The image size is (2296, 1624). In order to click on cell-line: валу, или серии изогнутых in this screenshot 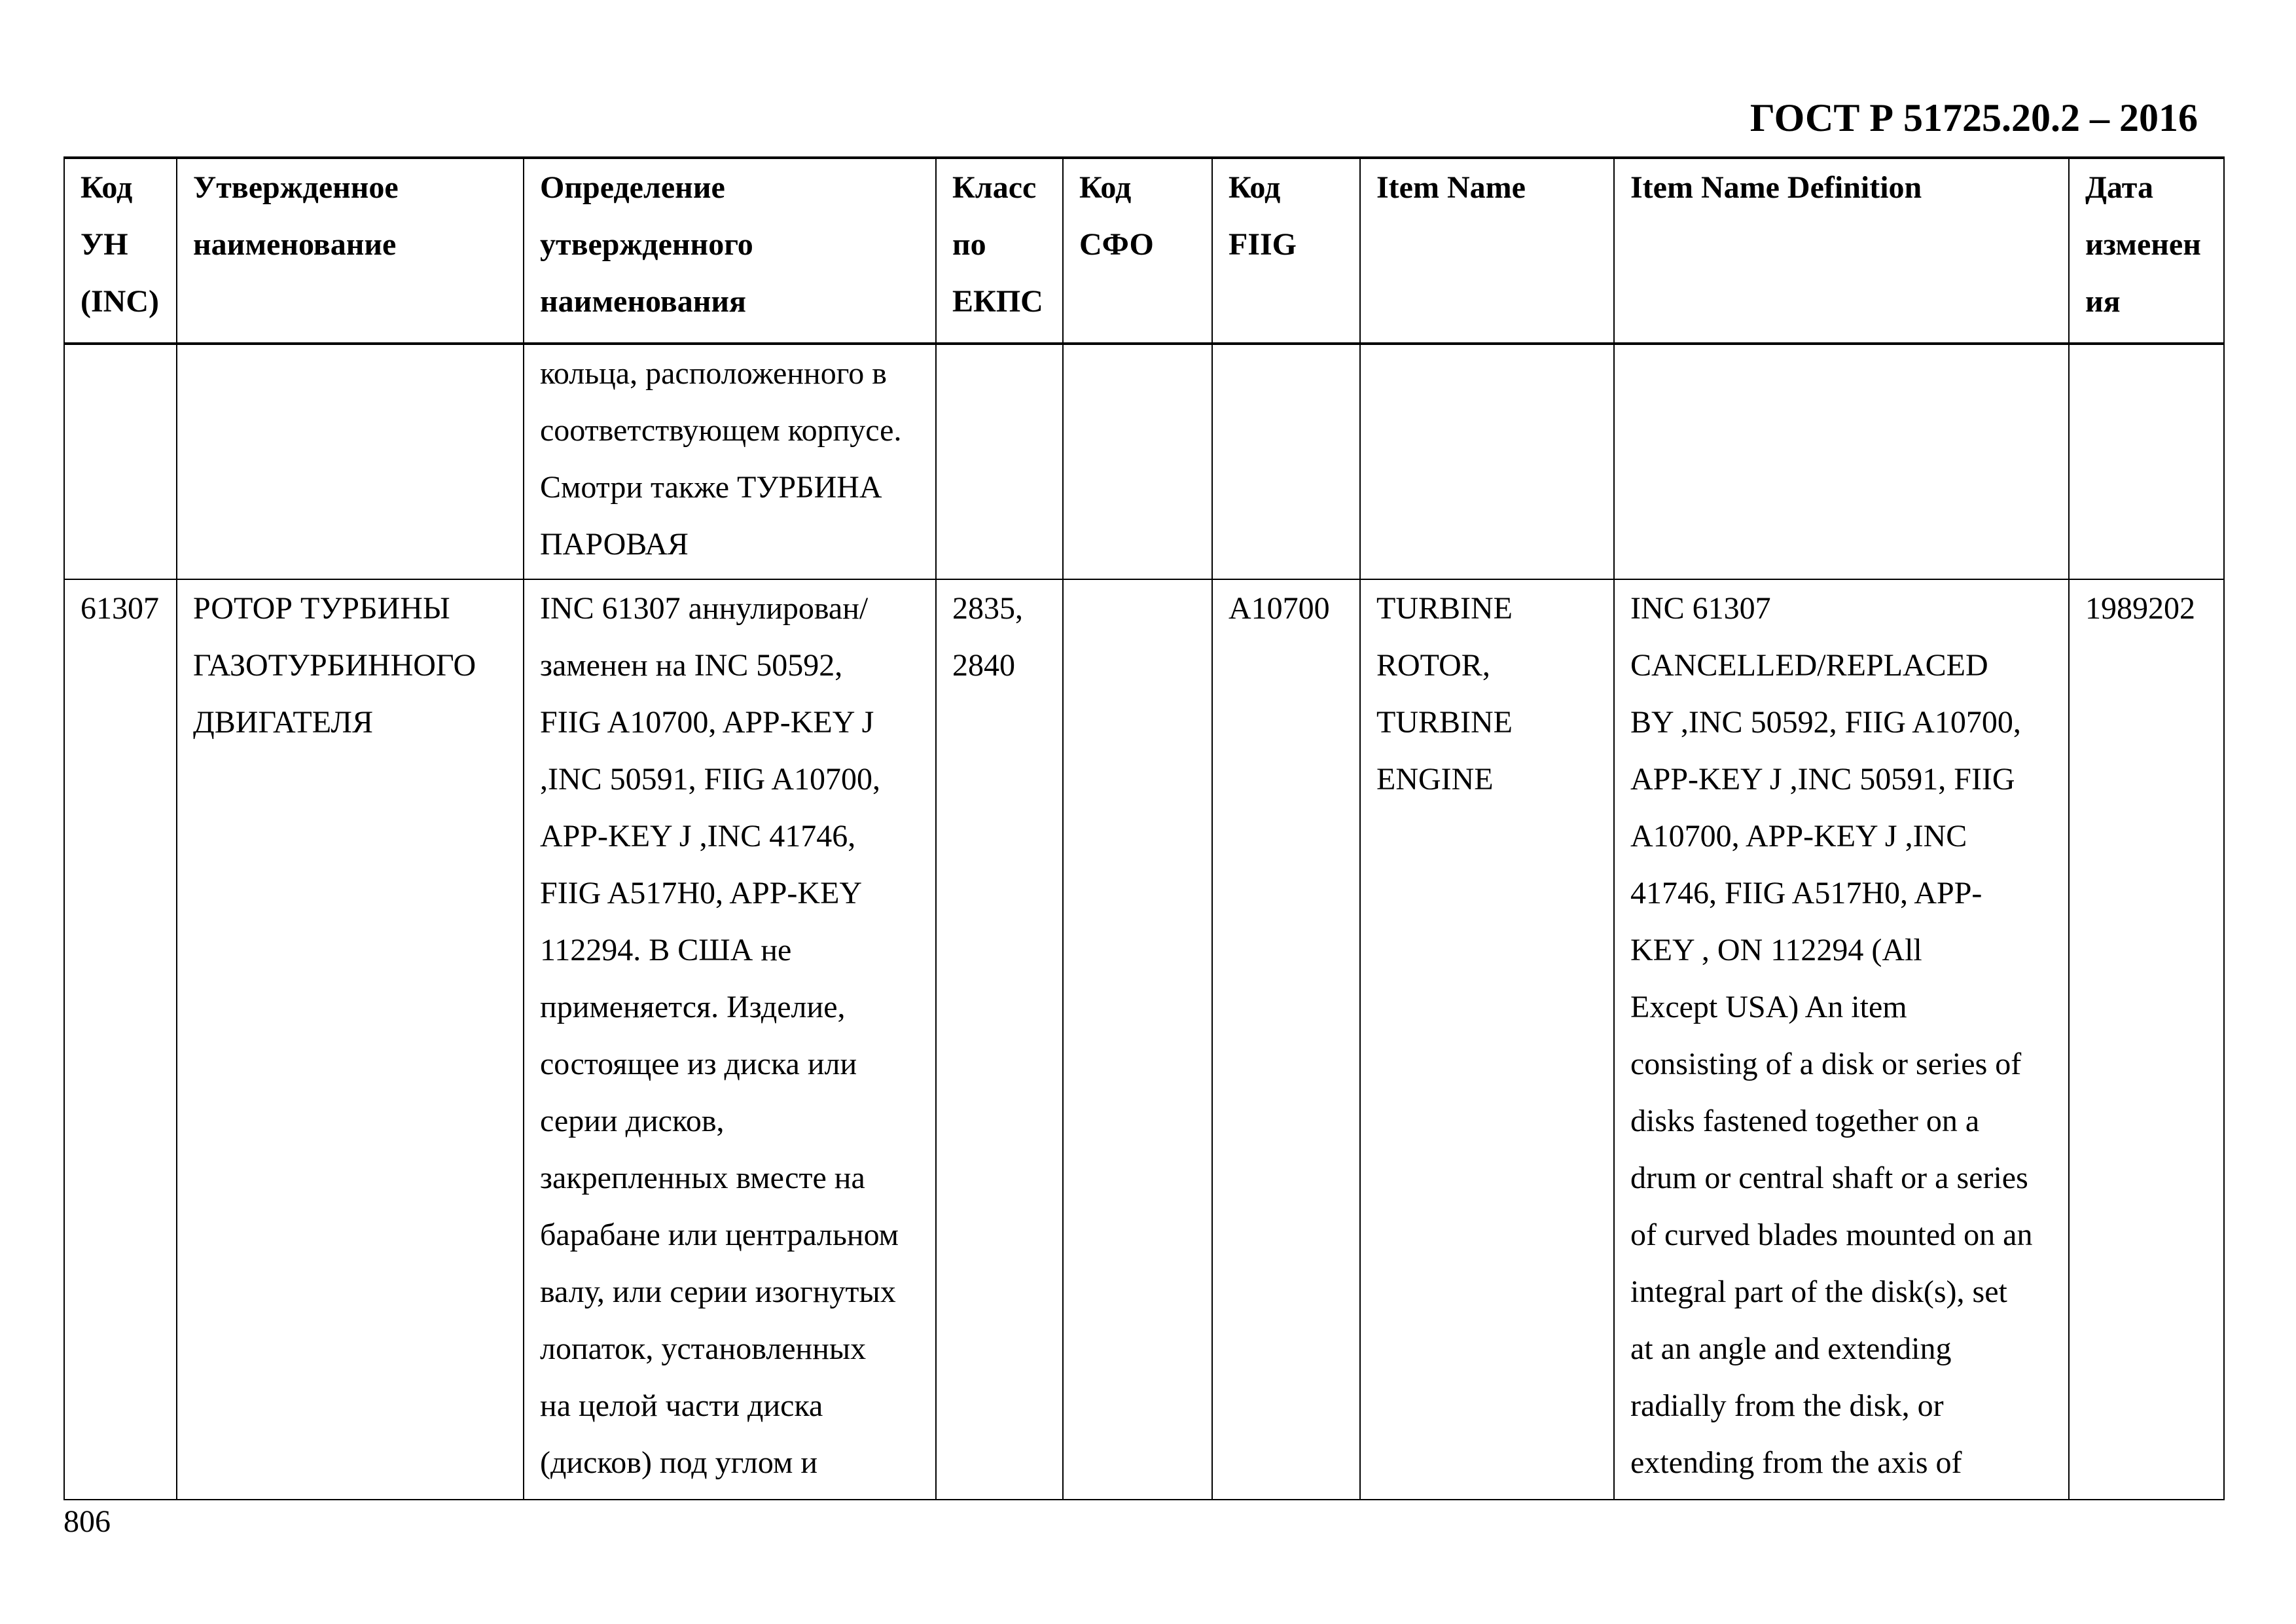, I will do `click(718, 1291)`.